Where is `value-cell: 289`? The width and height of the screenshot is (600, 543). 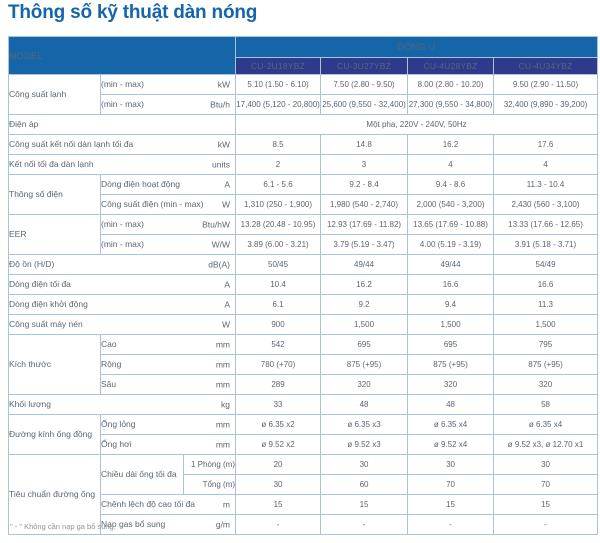 value-cell: 289 is located at coordinates (278, 384).